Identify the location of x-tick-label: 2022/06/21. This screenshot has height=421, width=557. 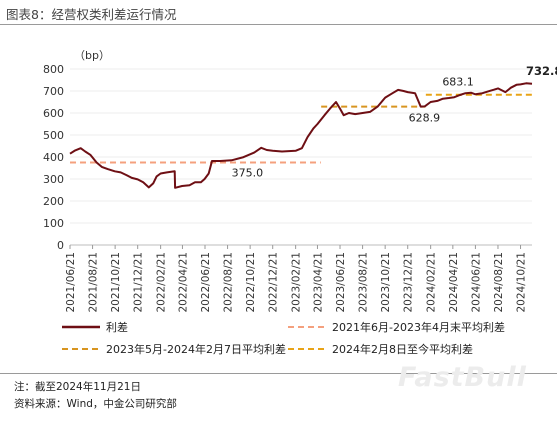
(206, 282).